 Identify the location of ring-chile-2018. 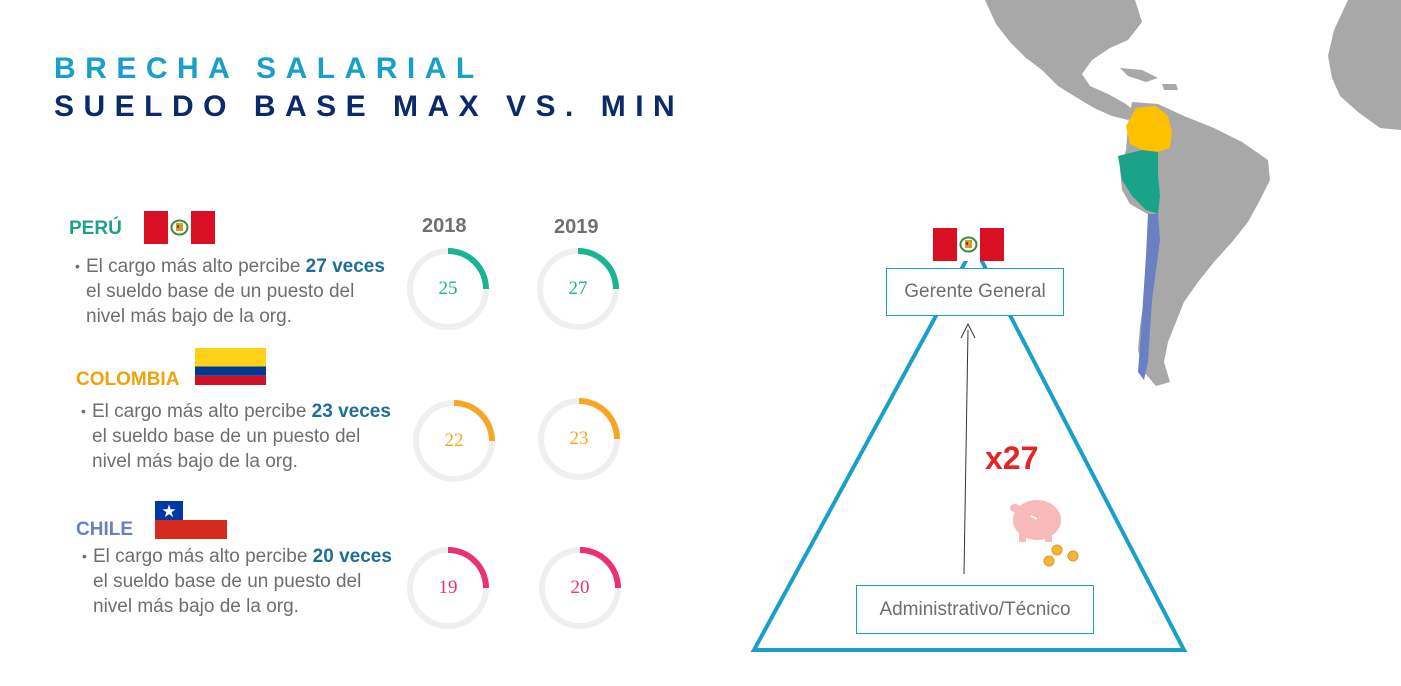
(448, 588).